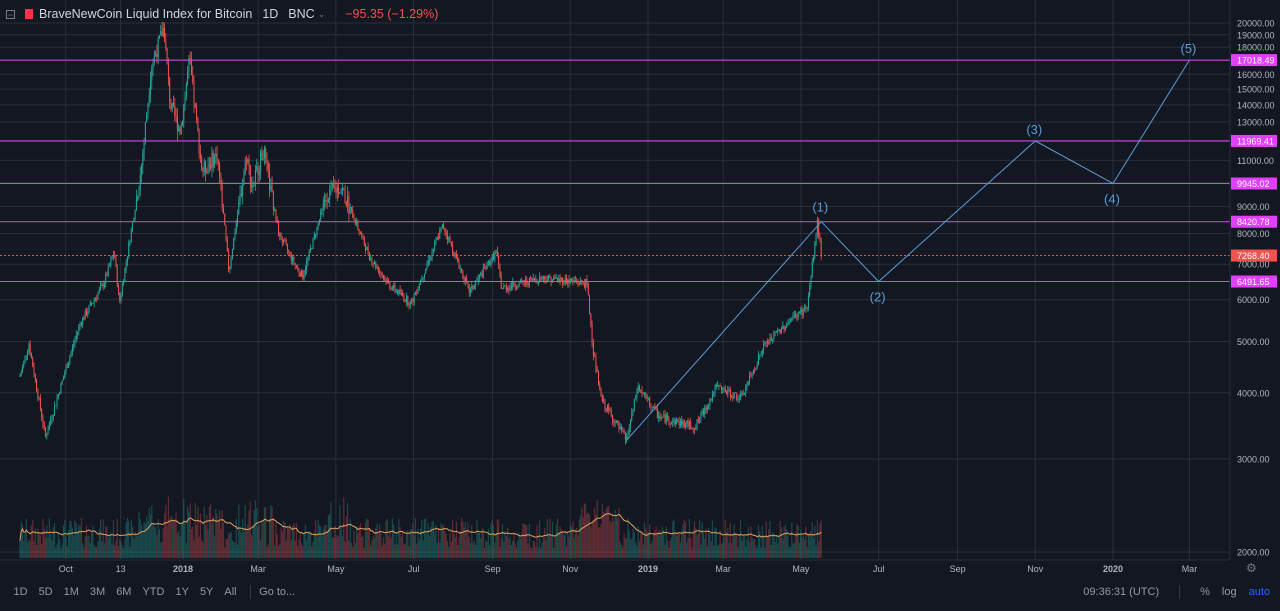  Describe the element at coordinates (1205, 592) in the screenshot. I see `percent-toggle: %` at that location.